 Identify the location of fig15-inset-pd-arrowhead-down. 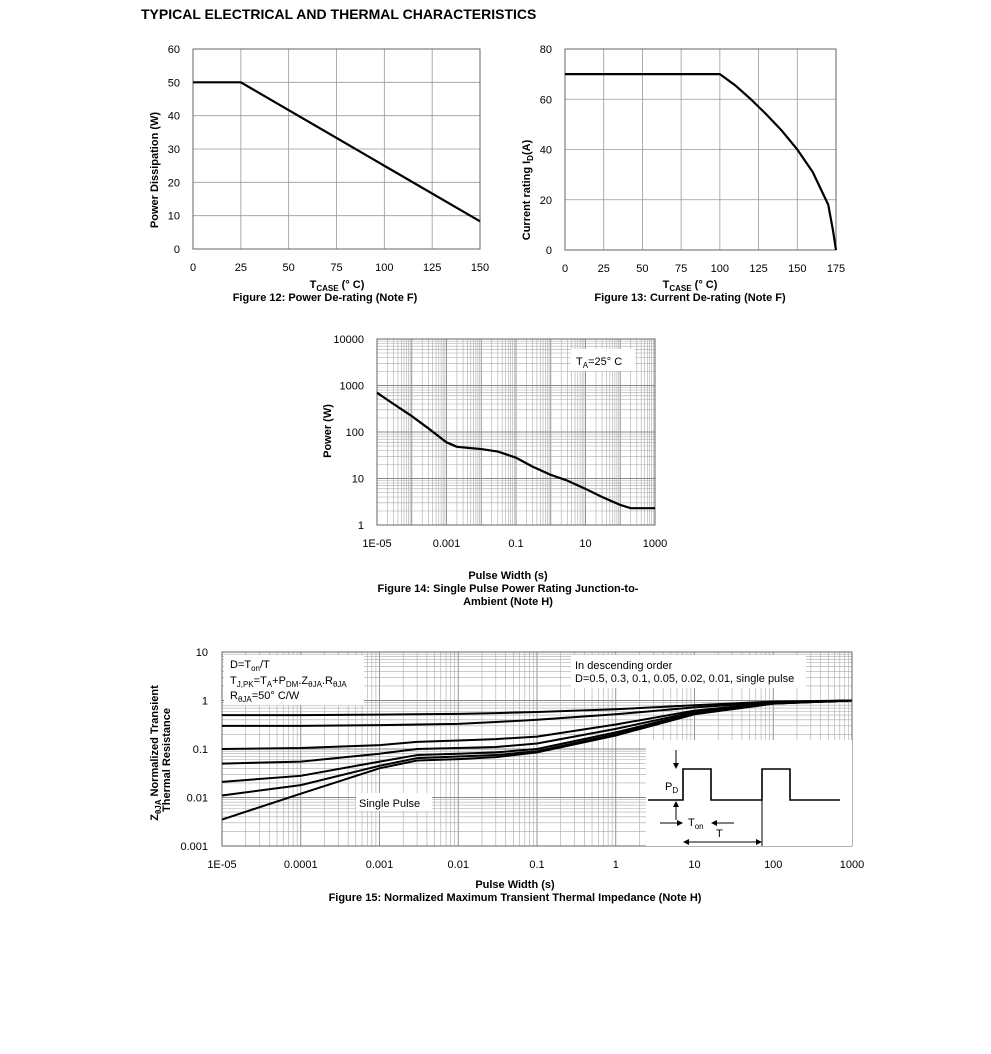
(676, 766).